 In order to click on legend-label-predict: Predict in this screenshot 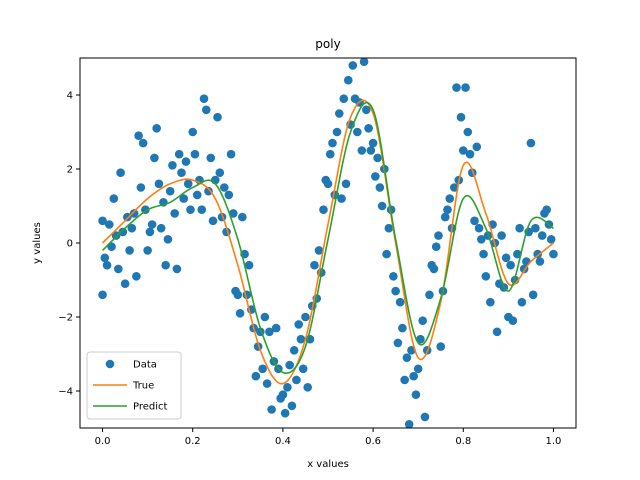, I will do `click(150, 407)`.